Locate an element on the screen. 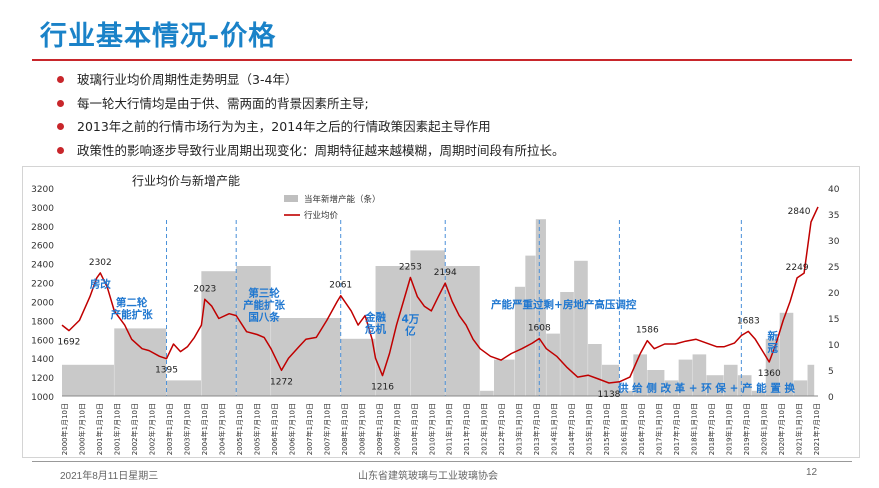  x-tick-label: 2001年7月10日 is located at coordinates (116, 429).